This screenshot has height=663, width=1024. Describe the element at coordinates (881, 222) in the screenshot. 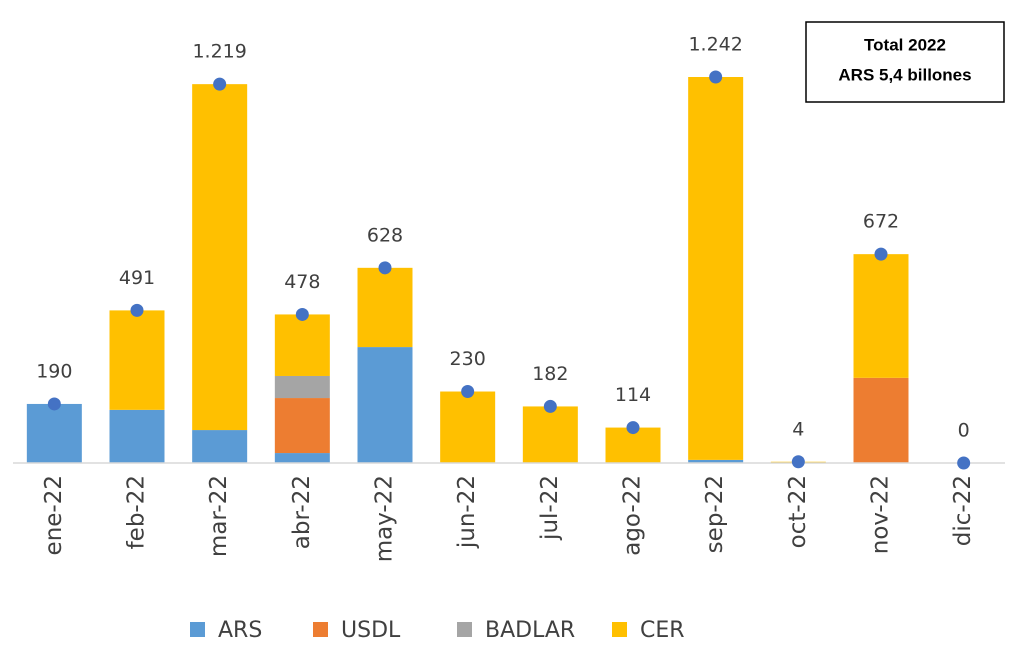

I see `data-label: 672` at that location.